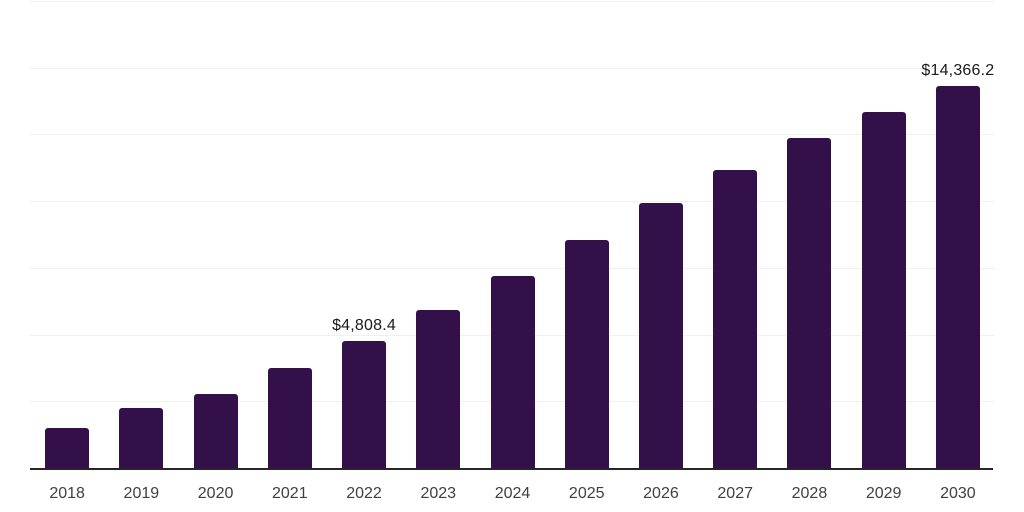 Image resolution: width=1024 pixels, height=512 pixels. What do you see at coordinates (661, 493) in the screenshot?
I see `x-tick-2026: 2026` at bounding box center [661, 493].